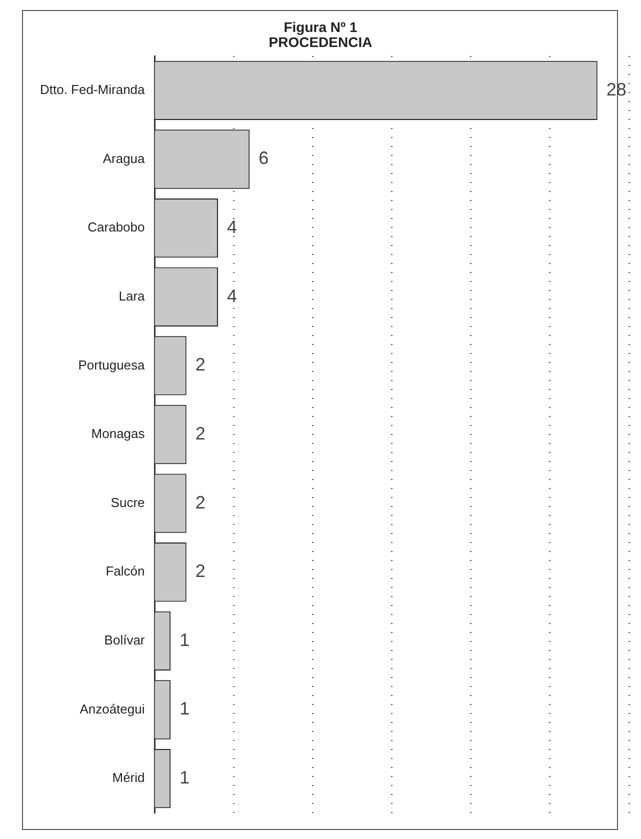 The image size is (641, 839). What do you see at coordinates (132, 296) in the screenshot?
I see `y-tick-label: Lara` at bounding box center [132, 296].